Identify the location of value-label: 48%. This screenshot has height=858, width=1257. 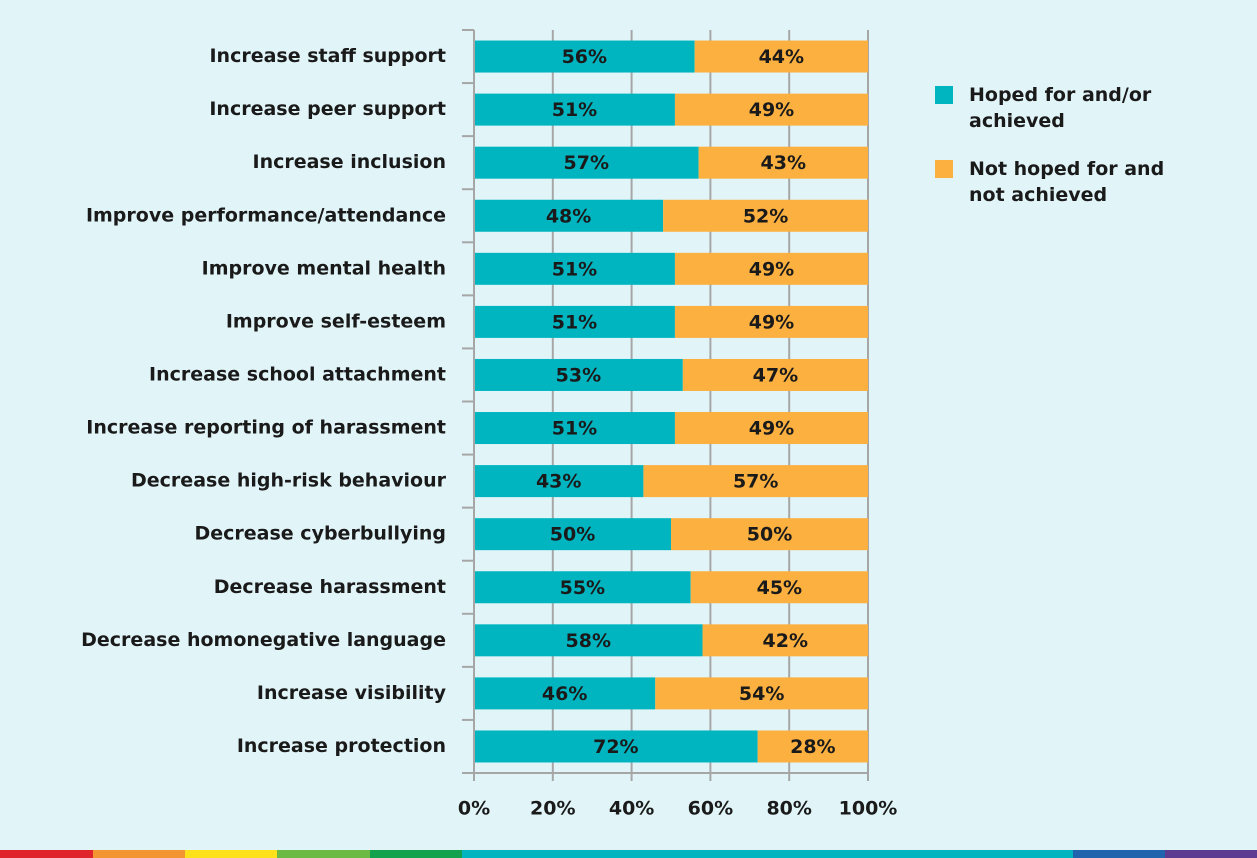
(568, 216).